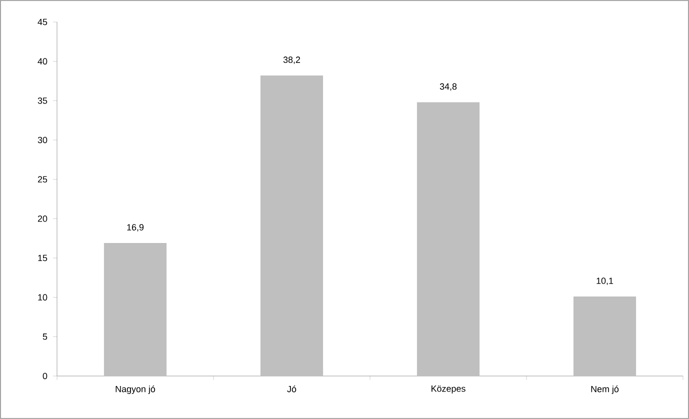 The height and width of the screenshot is (419, 689). What do you see at coordinates (43, 22) in the screenshot?
I see `y-tick-label: 45` at bounding box center [43, 22].